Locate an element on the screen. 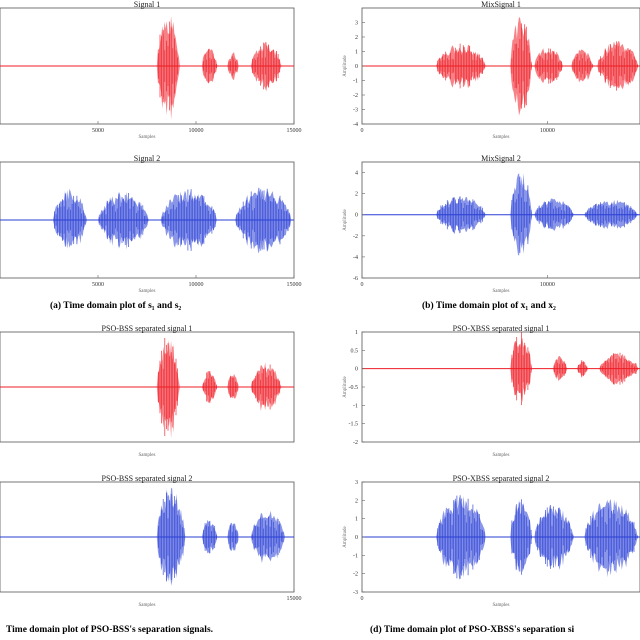  panel-s2: Signal 2 5000 10000 15000 Samples is located at coordinates (151, 224).